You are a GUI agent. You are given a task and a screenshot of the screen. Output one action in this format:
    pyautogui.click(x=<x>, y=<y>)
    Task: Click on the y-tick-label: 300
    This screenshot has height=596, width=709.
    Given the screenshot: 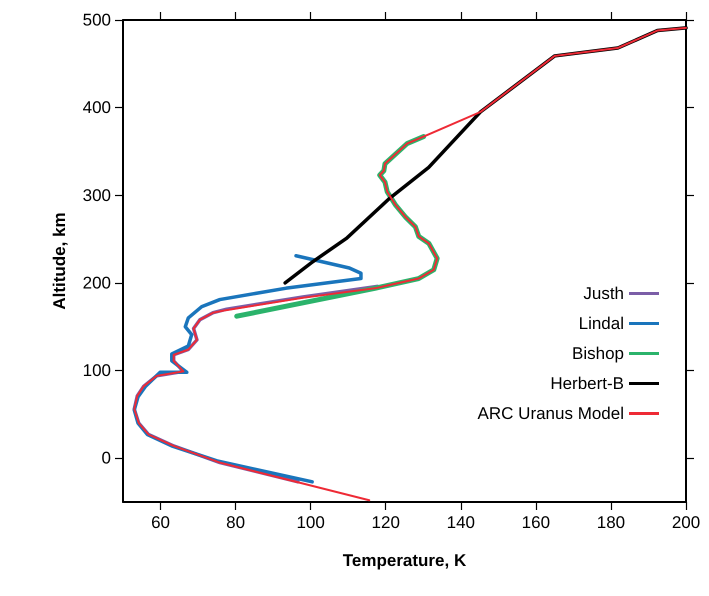 What is the action you would take?
    pyautogui.click(x=96, y=195)
    